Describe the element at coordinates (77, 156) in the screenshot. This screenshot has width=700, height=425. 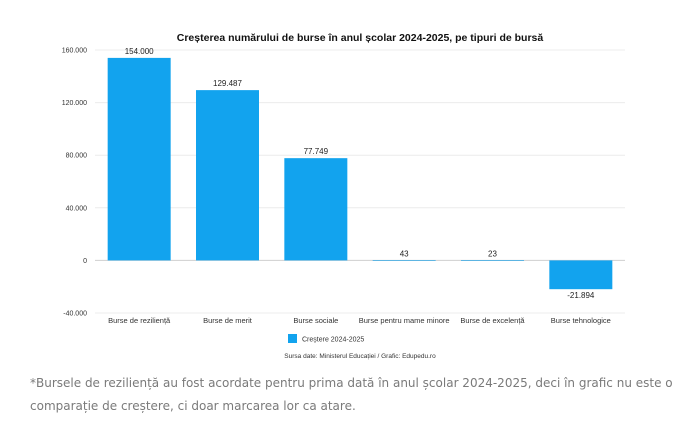
I see `y-tick-label: 80.000` at that location.